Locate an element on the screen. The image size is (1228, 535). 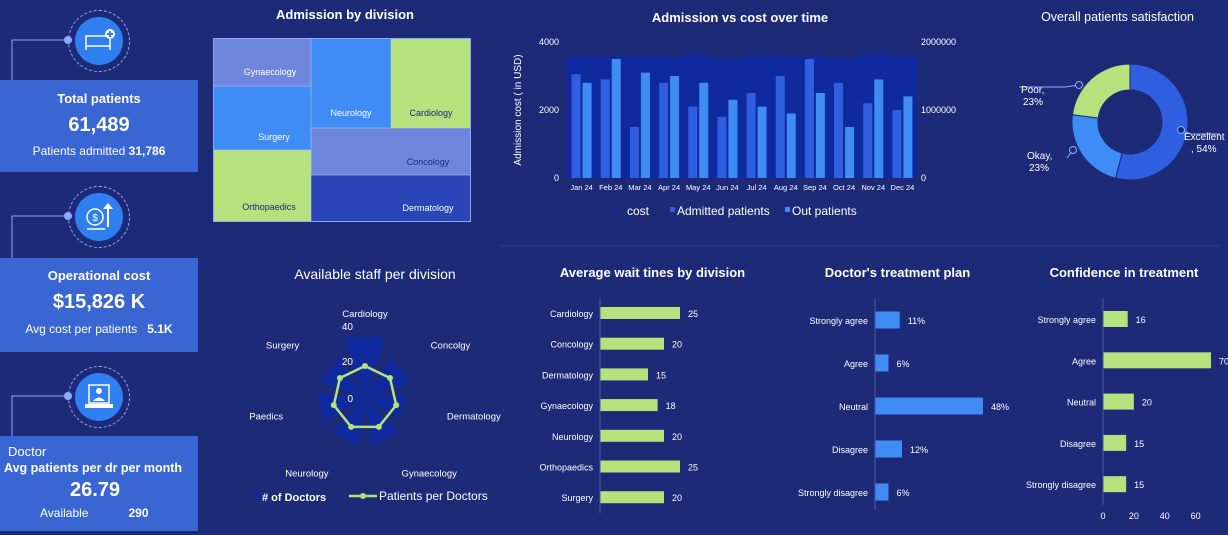
y2-tick: 1000000 is located at coordinates (938, 110).